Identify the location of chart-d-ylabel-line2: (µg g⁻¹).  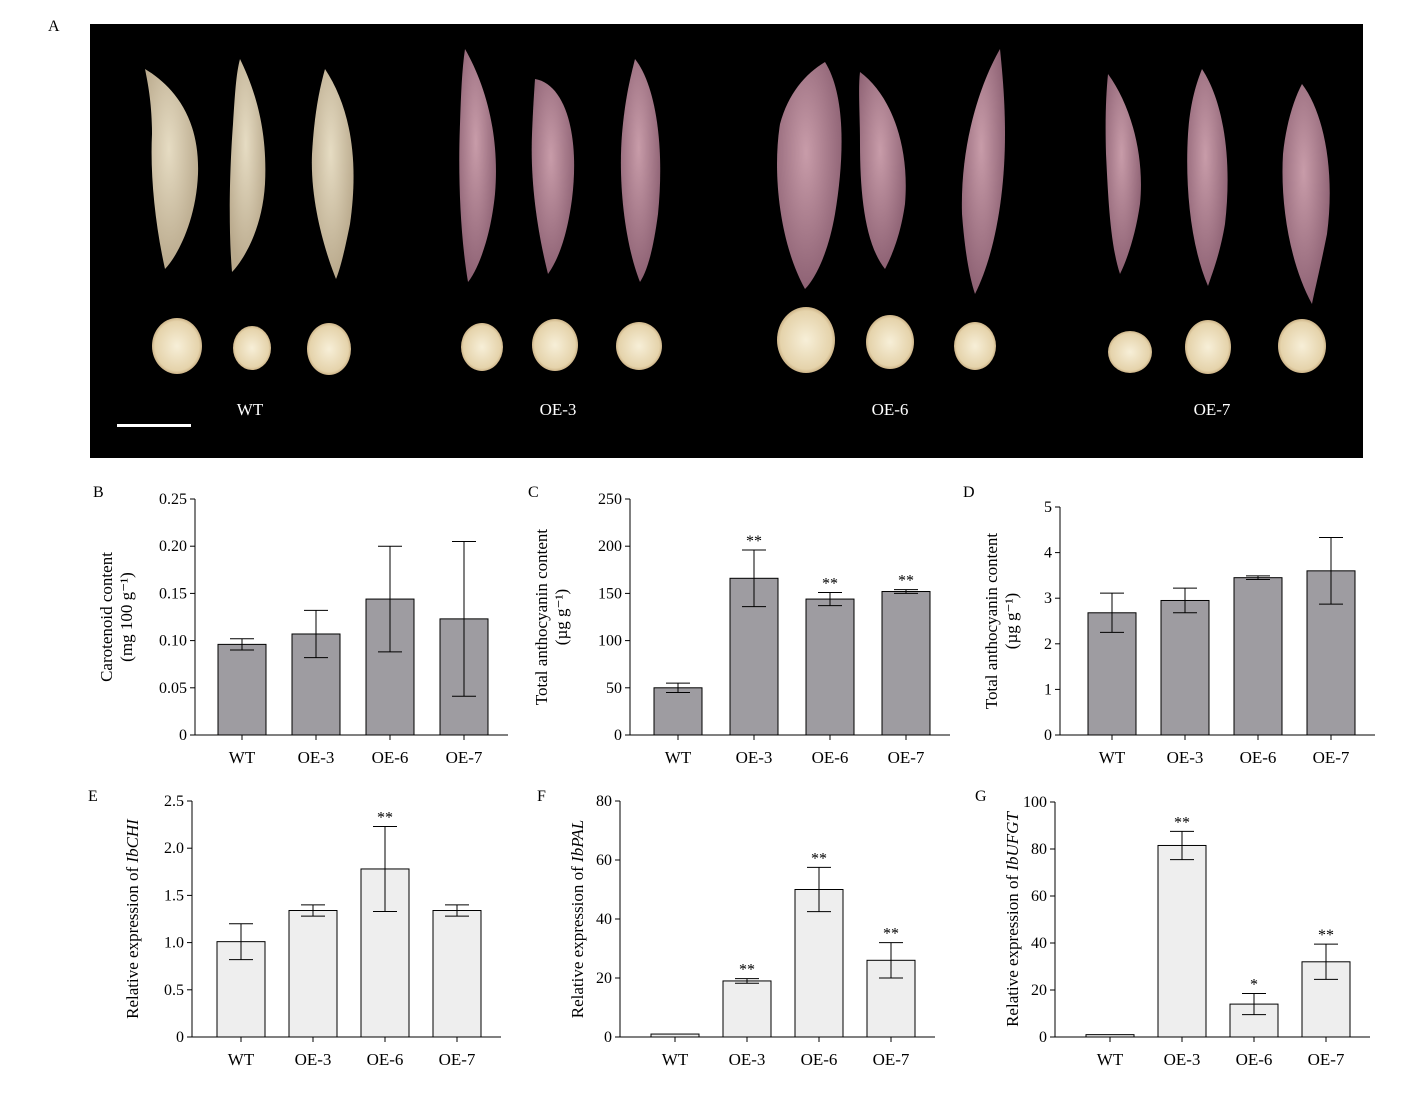
(1011, 621).